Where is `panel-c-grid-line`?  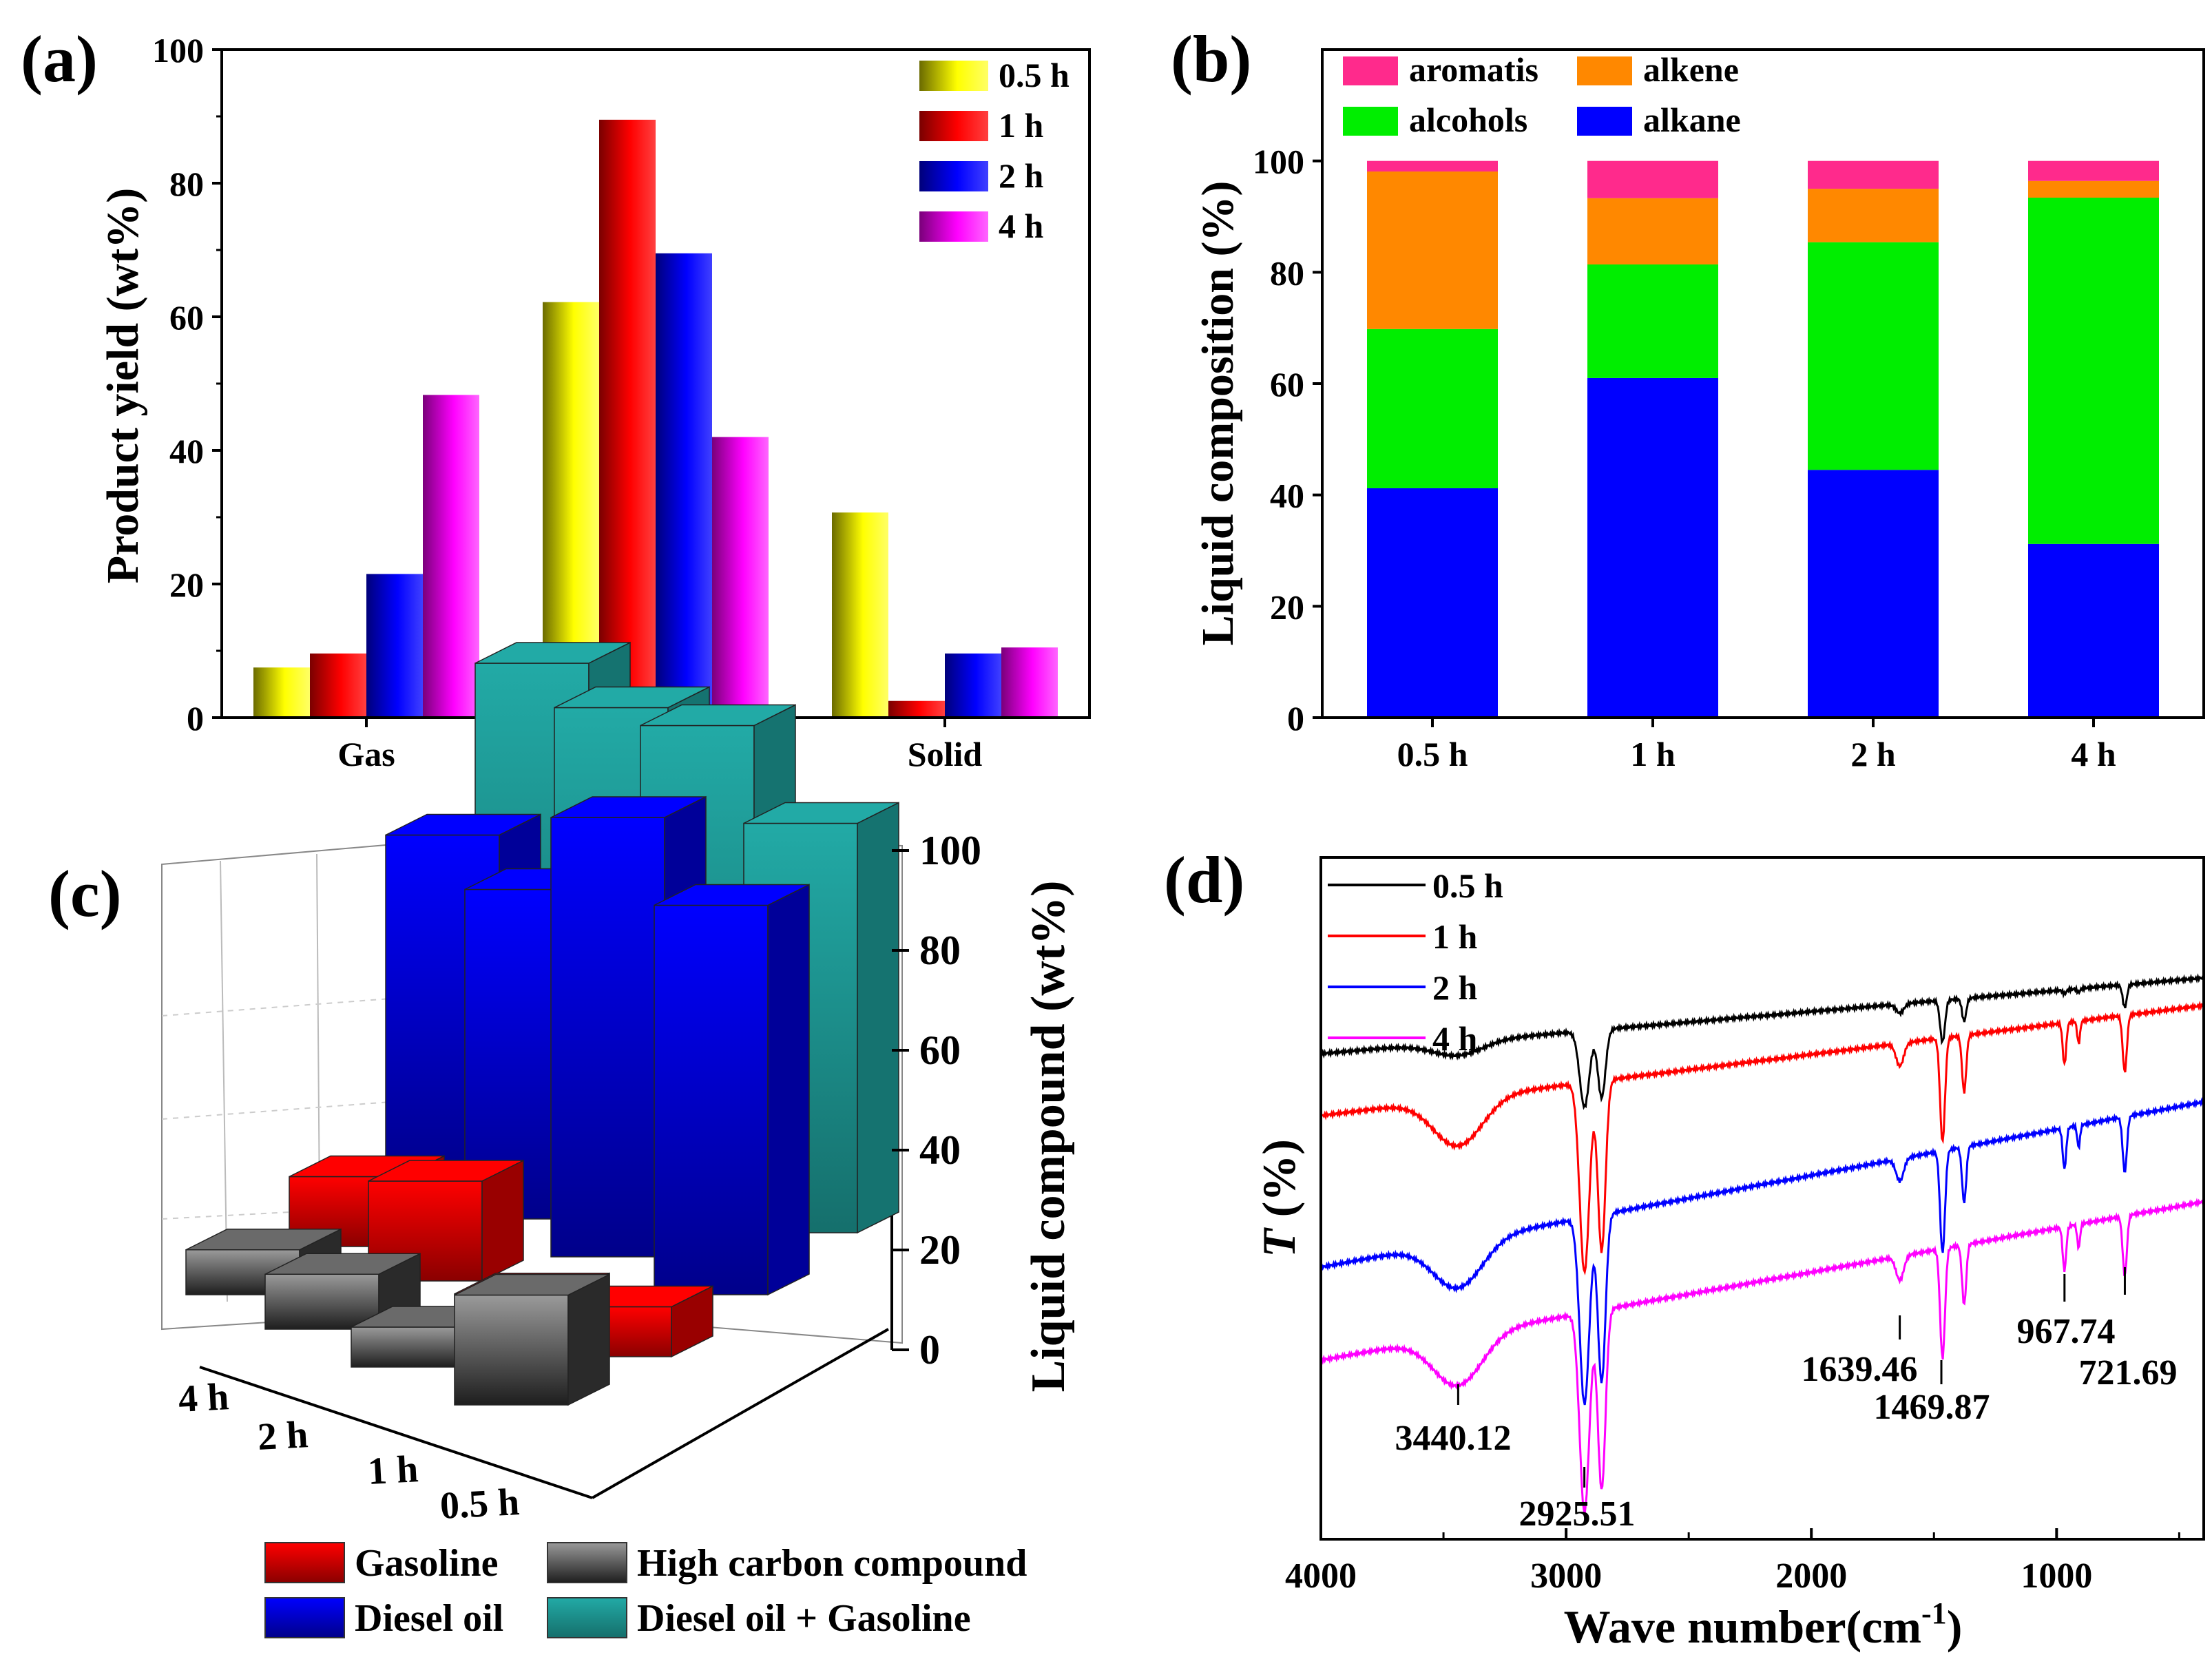
panel-c-grid-line is located at coordinates (224, 1081).